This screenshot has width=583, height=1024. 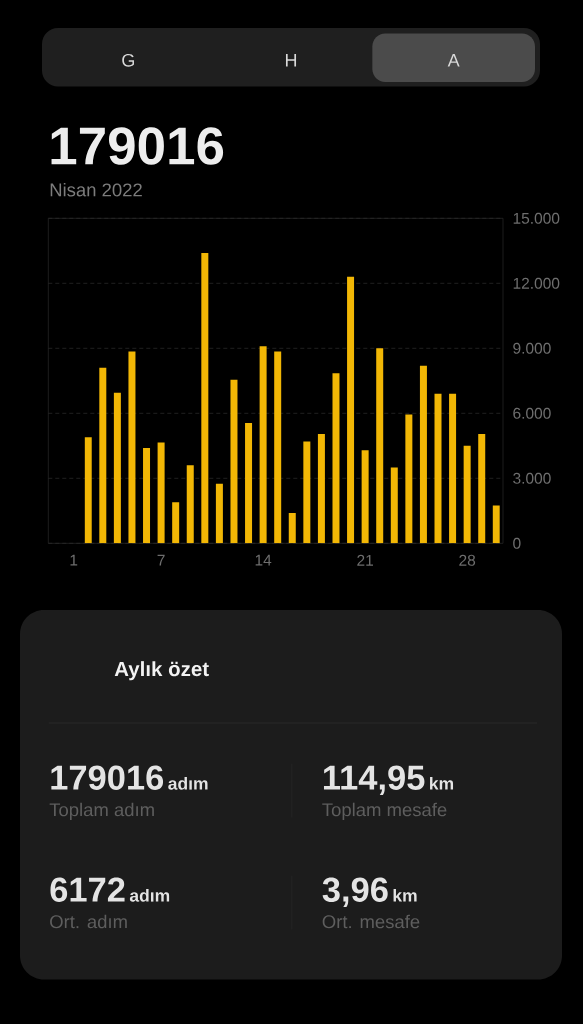 I want to click on y-tick-label: 0, so click(x=517, y=543).